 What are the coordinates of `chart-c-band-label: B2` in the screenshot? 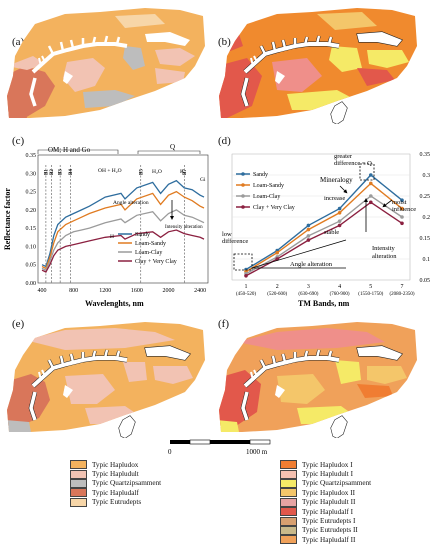 It's located at (52, 172).